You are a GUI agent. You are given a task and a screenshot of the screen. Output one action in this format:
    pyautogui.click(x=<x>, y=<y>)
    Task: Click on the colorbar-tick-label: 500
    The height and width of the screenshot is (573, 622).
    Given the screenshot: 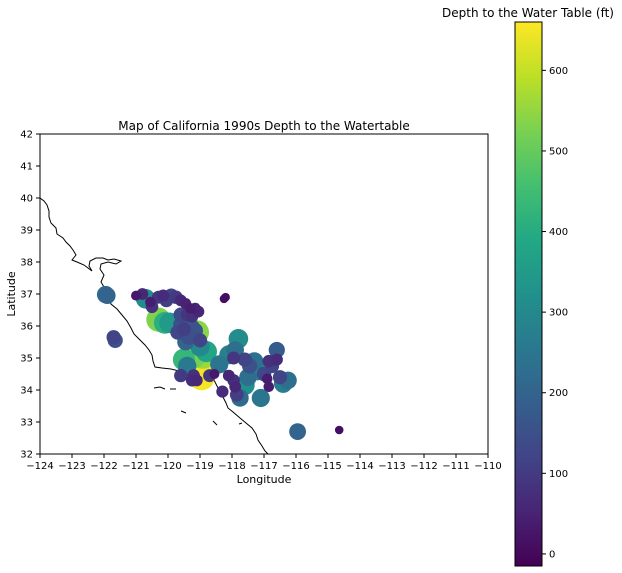 What is the action you would take?
    pyautogui.click(x=558, y=151)
    